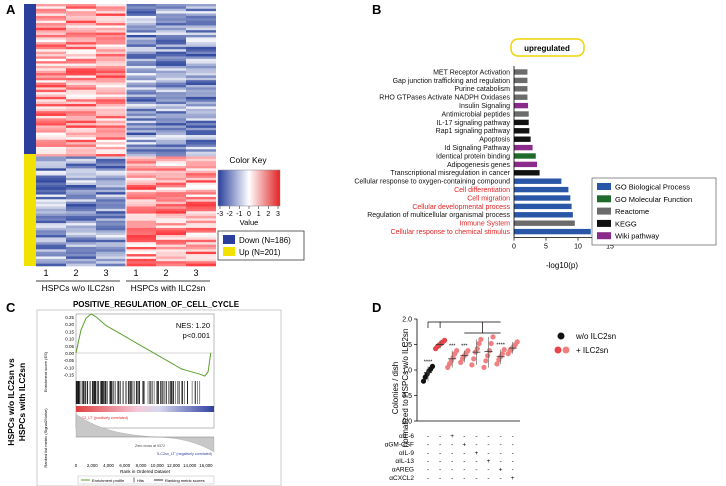  I want to click on enrichment-term-label: Rap1 signaling pathway, so click(473, 131).